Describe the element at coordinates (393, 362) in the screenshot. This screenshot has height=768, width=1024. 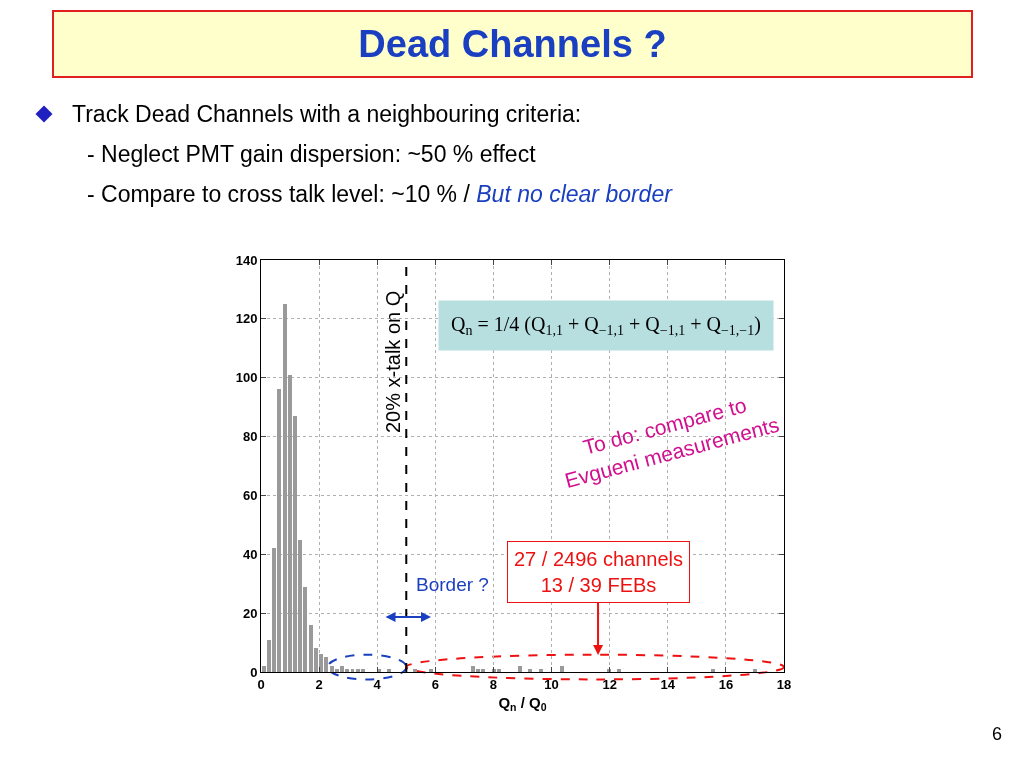
I see `ref-line-label: 20% x-talk on Q` at that location.